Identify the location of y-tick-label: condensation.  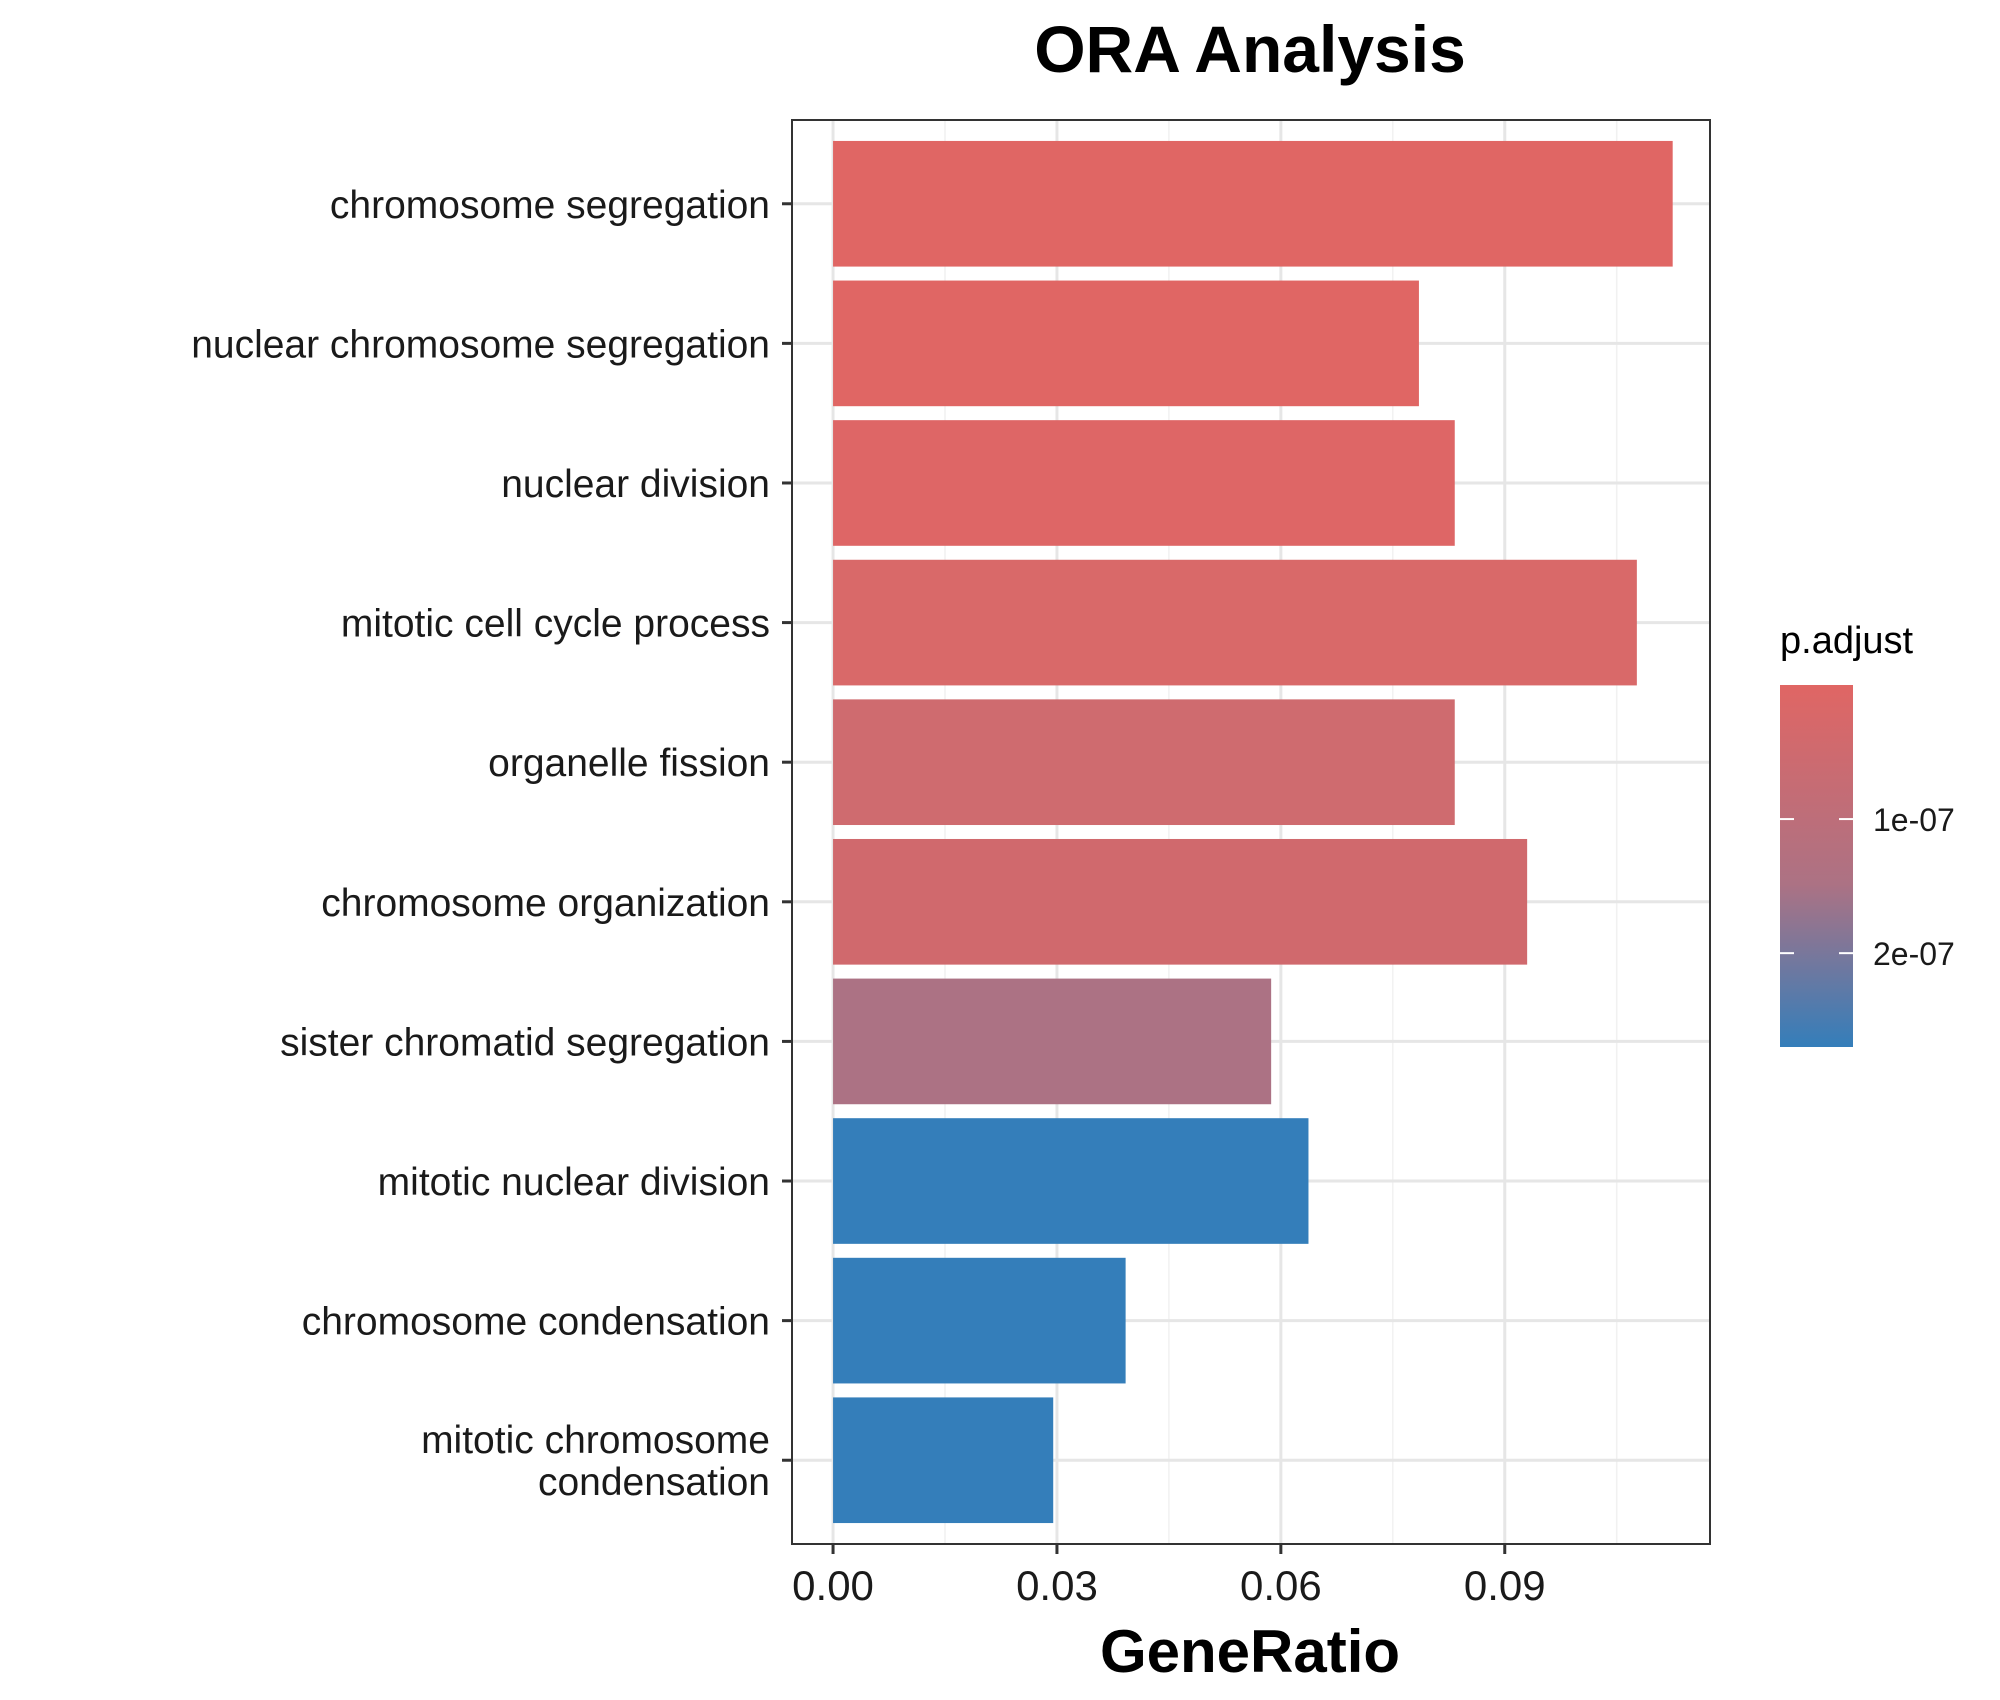
(654, 1482).